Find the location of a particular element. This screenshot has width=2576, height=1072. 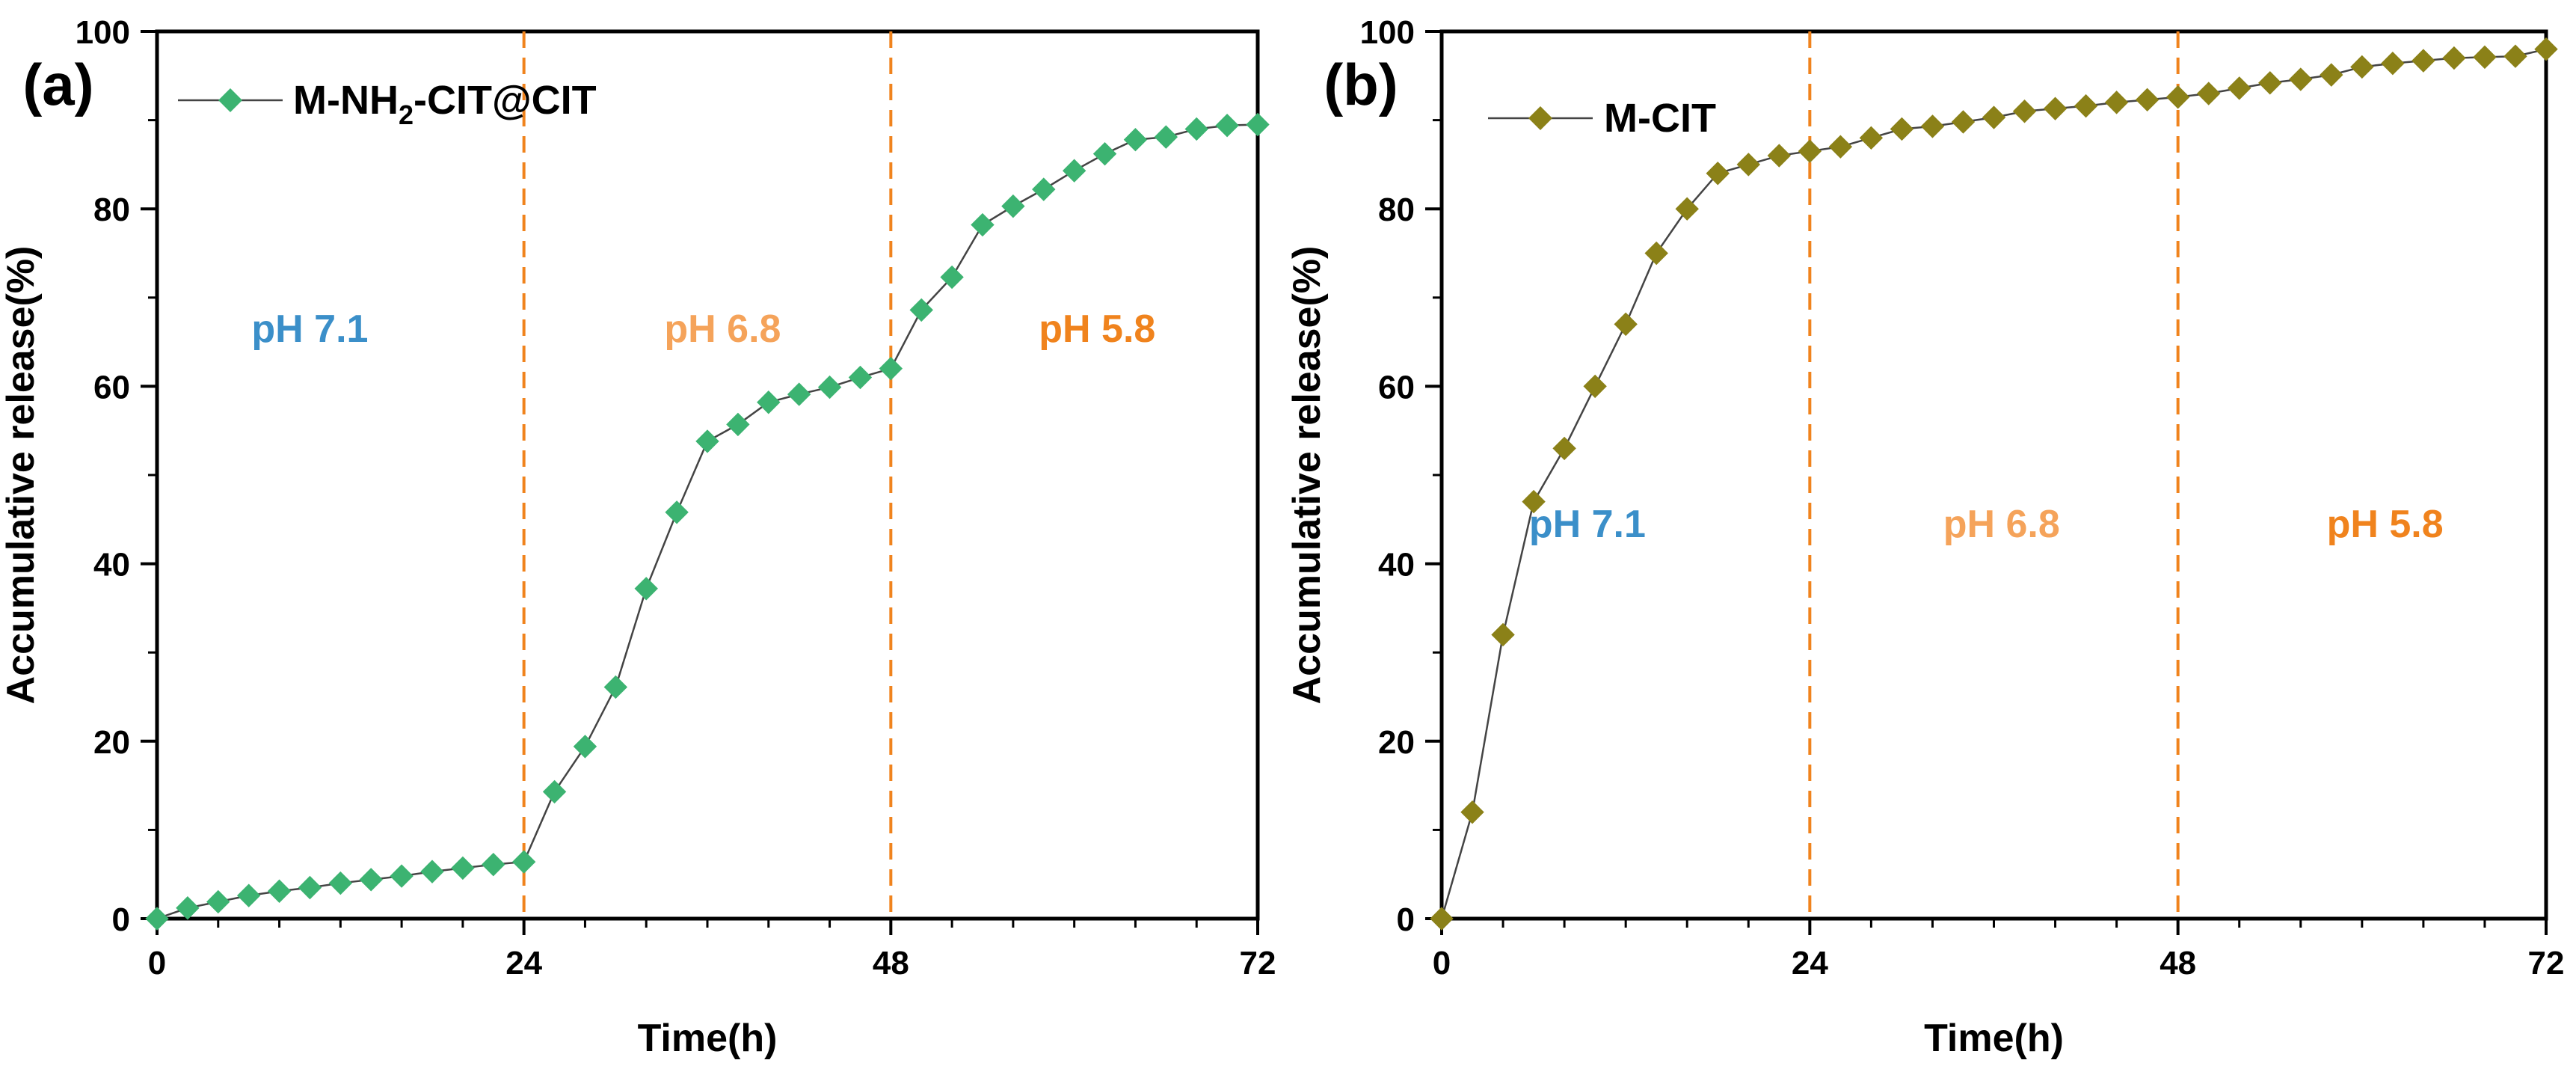

panel-label: (b) is located at coordinates (1361, 84).